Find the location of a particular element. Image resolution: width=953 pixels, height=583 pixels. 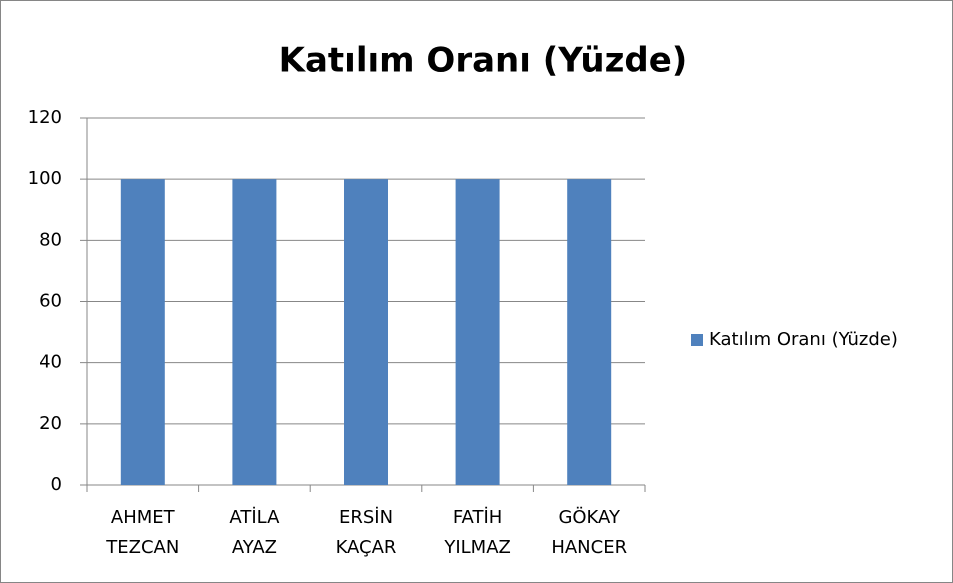

y-tick-label: 40 is located at coordinates (50, 362).